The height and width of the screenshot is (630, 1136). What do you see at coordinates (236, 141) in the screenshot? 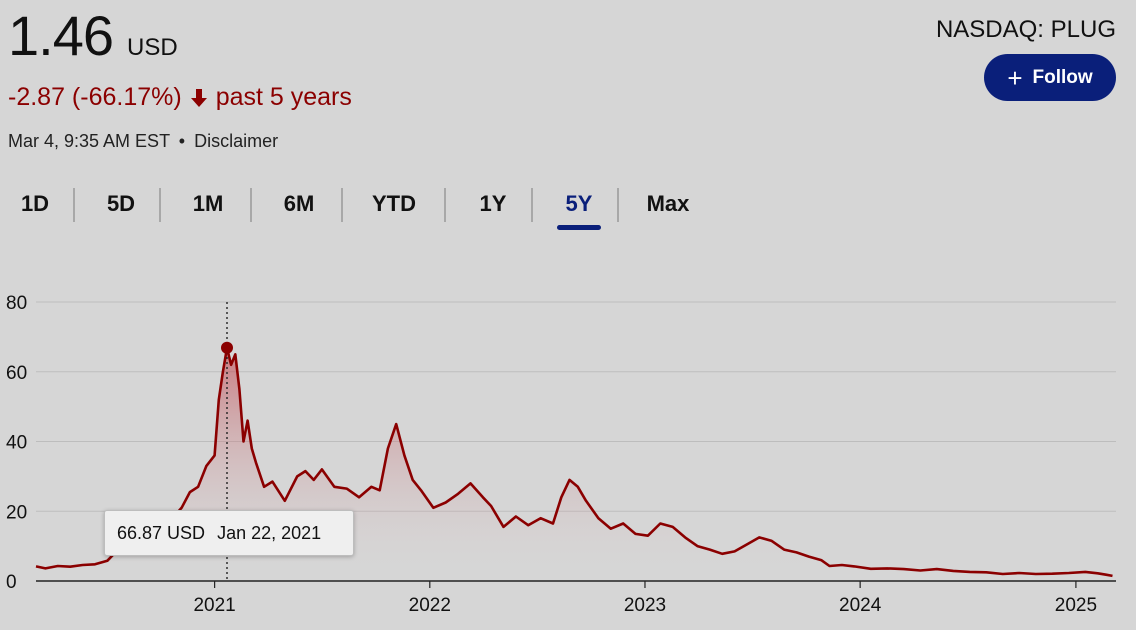
I see `disclaimer-link: Disclaimer` at bounding box center [236, 141].